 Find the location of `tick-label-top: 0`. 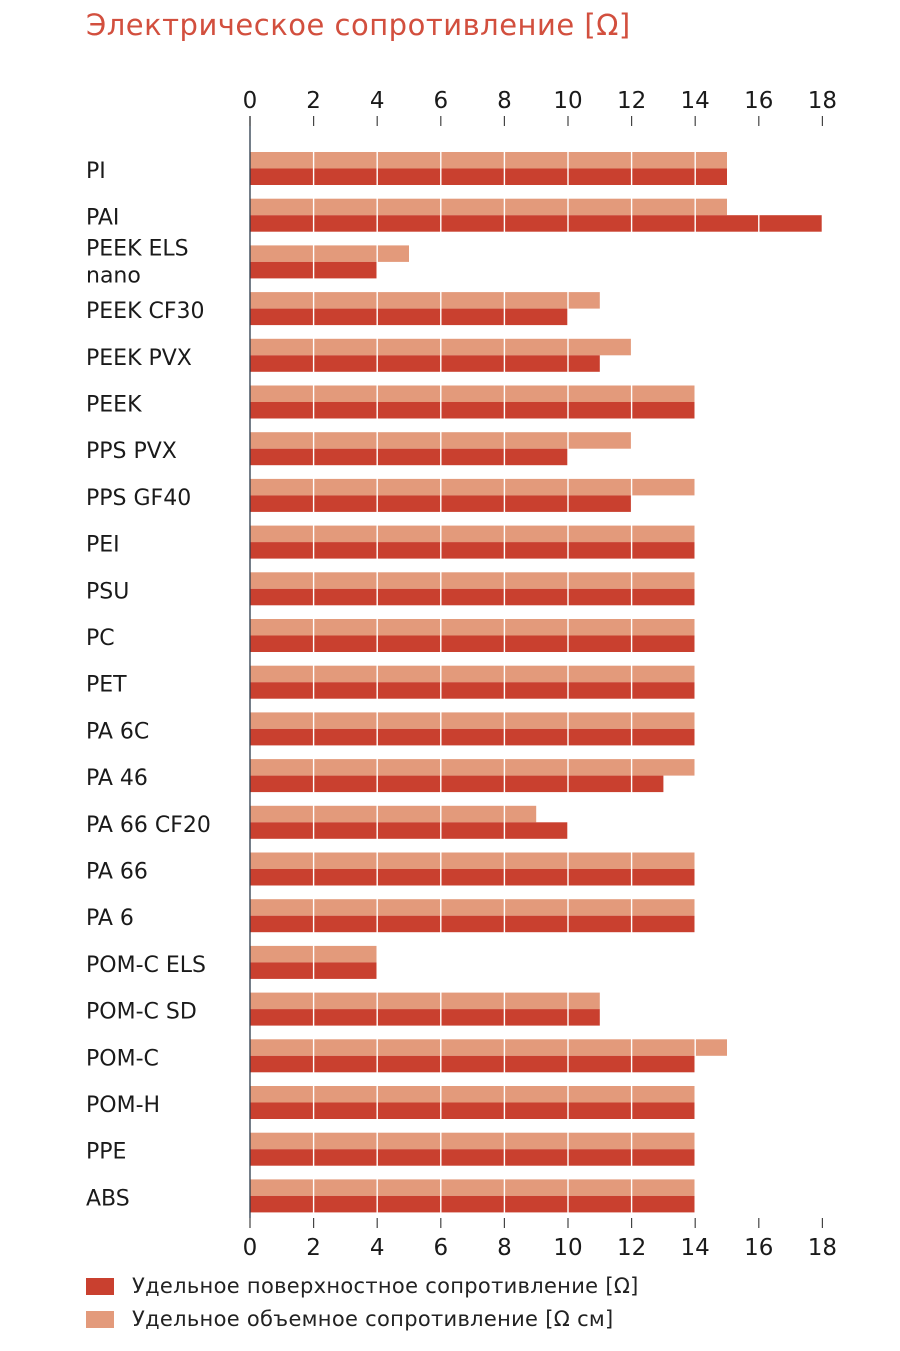

tick-label-top: 0 is located at coordinates (250, 101).